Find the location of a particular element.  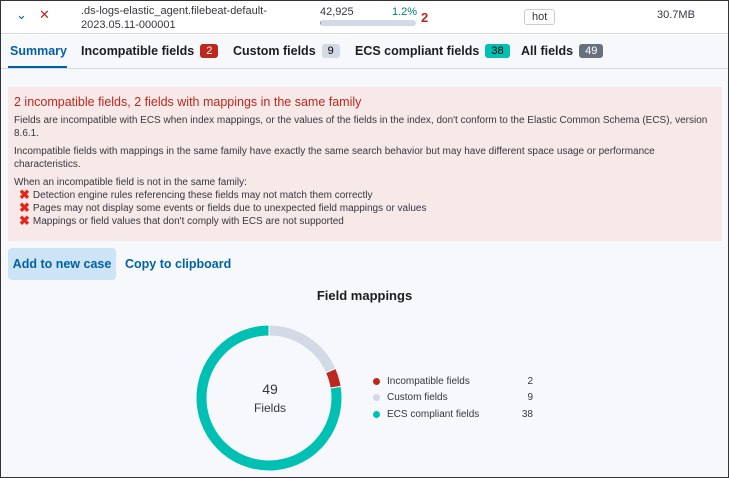

count-badge: 49 is located at coordinates (591, 51).